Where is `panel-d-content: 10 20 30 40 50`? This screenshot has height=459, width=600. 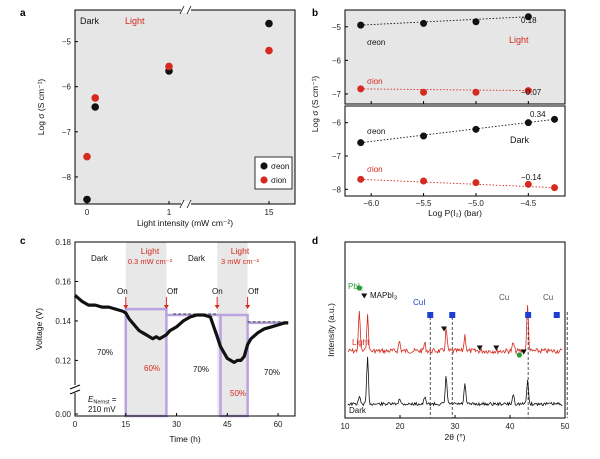 panel-d-content: 10 20 30 40 50 is located at coordinates (455, 358).